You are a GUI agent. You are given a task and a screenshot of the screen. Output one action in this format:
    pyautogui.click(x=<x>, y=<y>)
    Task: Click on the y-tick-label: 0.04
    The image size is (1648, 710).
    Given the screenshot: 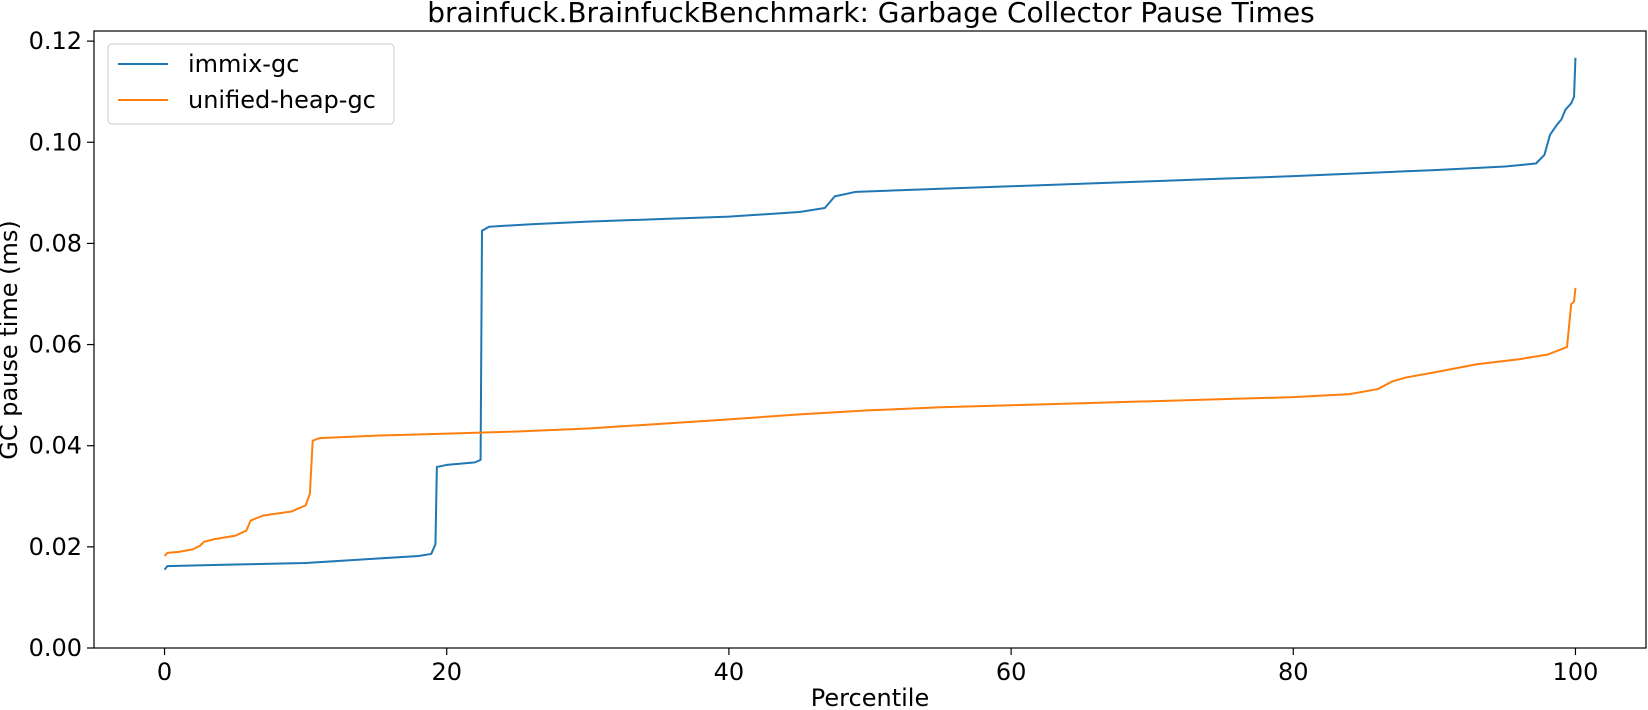 What is the action you would take?
    pyautogui.click(x=55, y=446)
    